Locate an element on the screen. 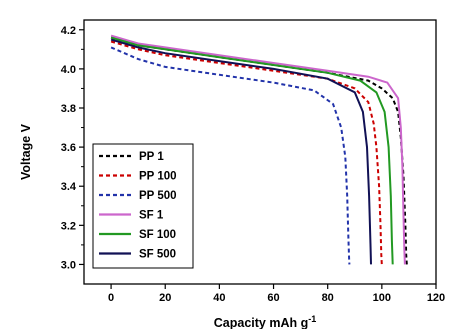 Image resolution: width=450 pixels, height=329 pixels. x-axis-title: Capacity mAh g-1 is located at coordinates (265, 321).